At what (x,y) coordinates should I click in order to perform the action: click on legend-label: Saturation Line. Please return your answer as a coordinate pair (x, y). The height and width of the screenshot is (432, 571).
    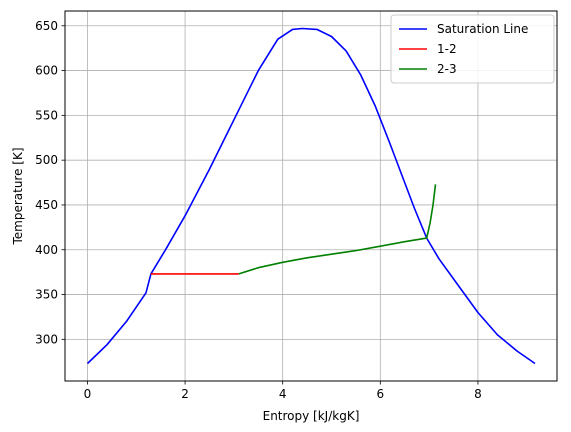
    Looking at the image, I should click on (482, 29).